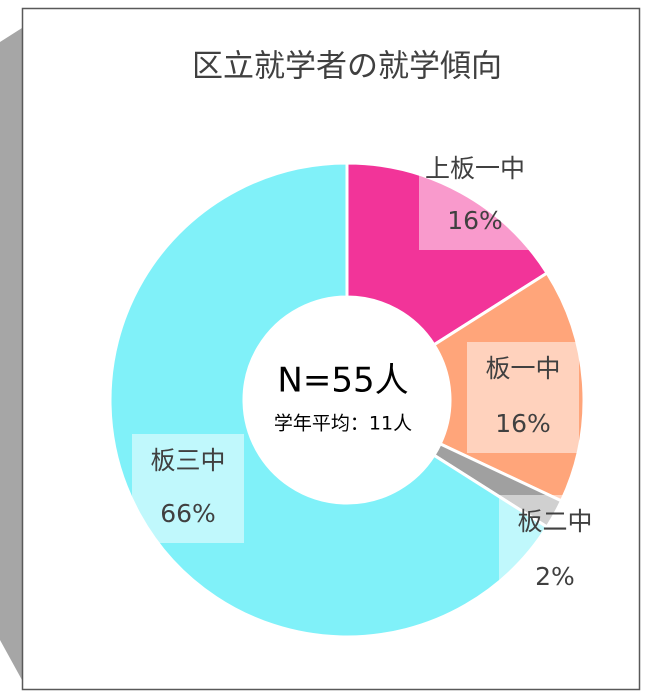  I want to click on side-shadow, so click(11, 354).